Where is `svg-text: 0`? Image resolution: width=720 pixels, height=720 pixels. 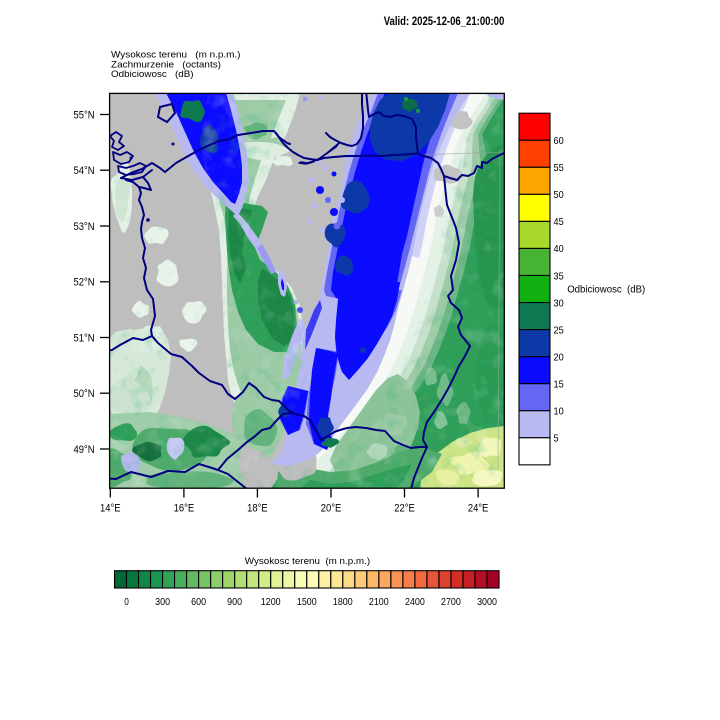
svg-text: 0 is located at coordinates (126, 602).